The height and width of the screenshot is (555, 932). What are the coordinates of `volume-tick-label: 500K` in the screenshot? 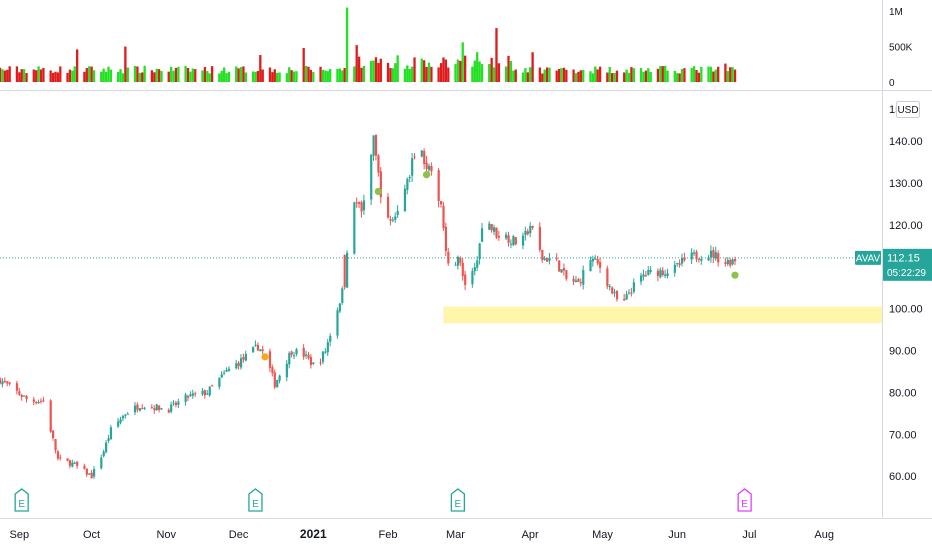 It's located at (901, 48).